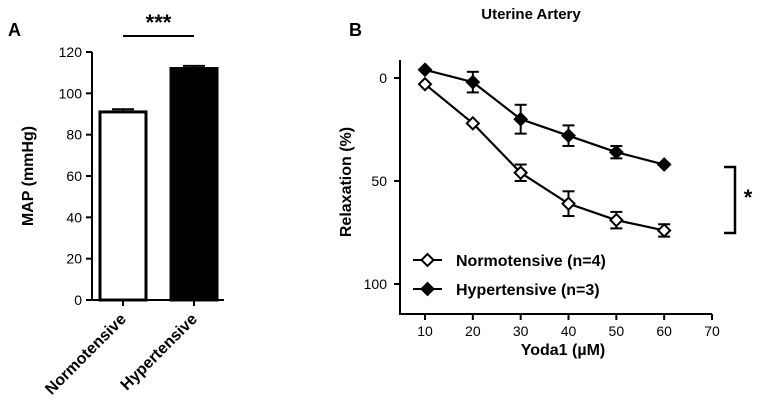  I want to click on bar-hypertensive, so click(194, 184).